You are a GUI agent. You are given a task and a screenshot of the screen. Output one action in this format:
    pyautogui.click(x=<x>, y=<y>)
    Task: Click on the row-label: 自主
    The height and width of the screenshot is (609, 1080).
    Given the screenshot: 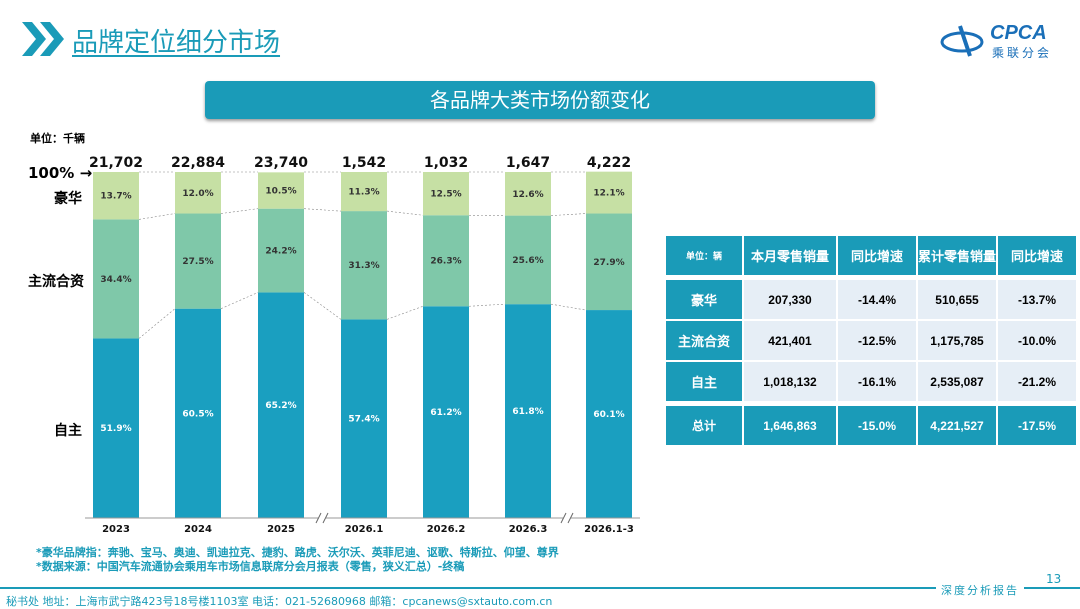 What is the action you would take?
    pyautogui.click(x=704, y=381)
    